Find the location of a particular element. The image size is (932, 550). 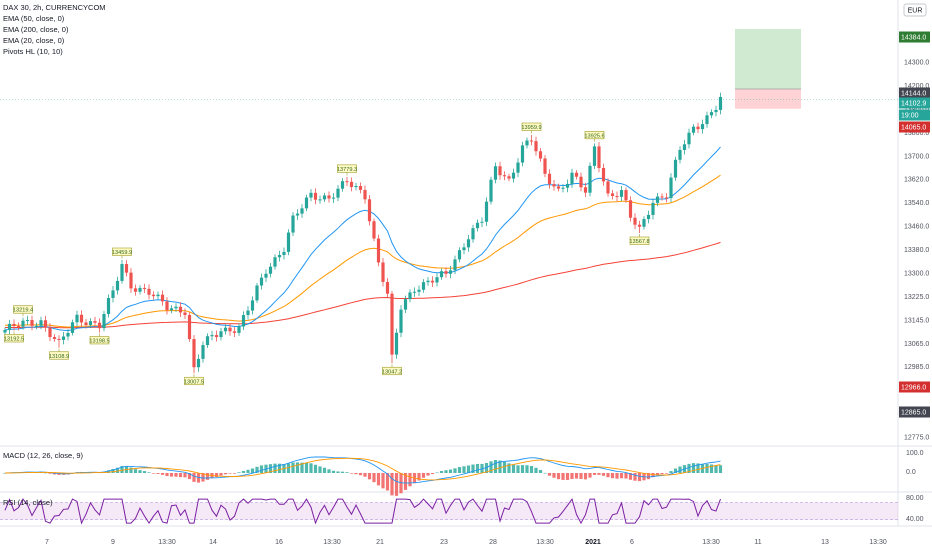

time-tick-label: 6 is located at coordinates (632, 542).